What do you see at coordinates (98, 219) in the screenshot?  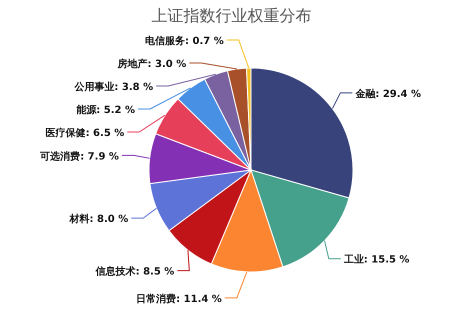 I see `slice-label: 材料: 8.0 %` at bounding box center [98, 219].